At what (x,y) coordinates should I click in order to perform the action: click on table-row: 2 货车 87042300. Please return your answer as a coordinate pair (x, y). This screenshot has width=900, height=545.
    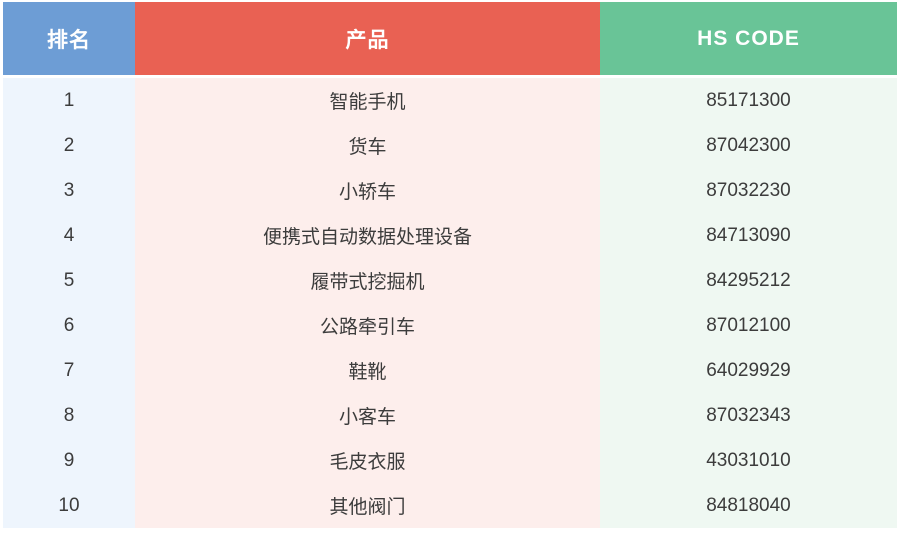
    Looking at the image, I should click on (450, 145).